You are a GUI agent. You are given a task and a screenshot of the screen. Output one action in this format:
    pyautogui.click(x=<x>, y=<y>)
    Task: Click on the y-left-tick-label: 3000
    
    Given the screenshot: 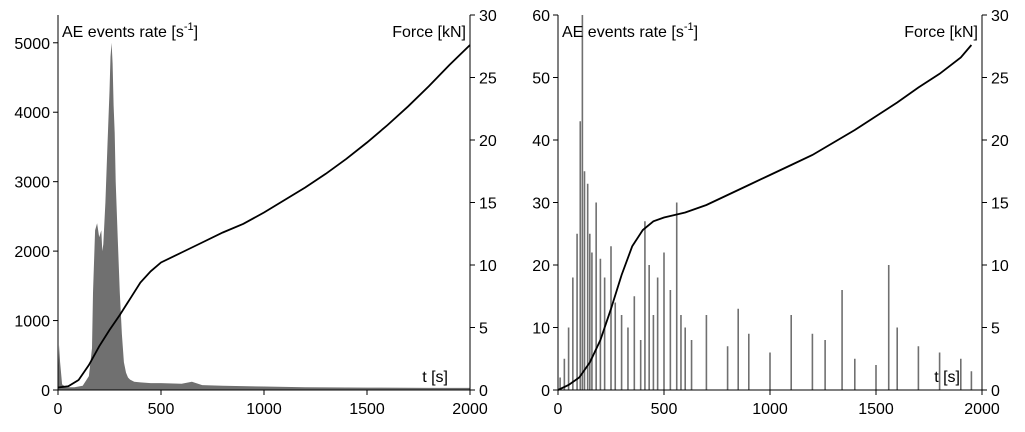 What is the action you would take?
    pyautogui.click(x=32, y=183)
    